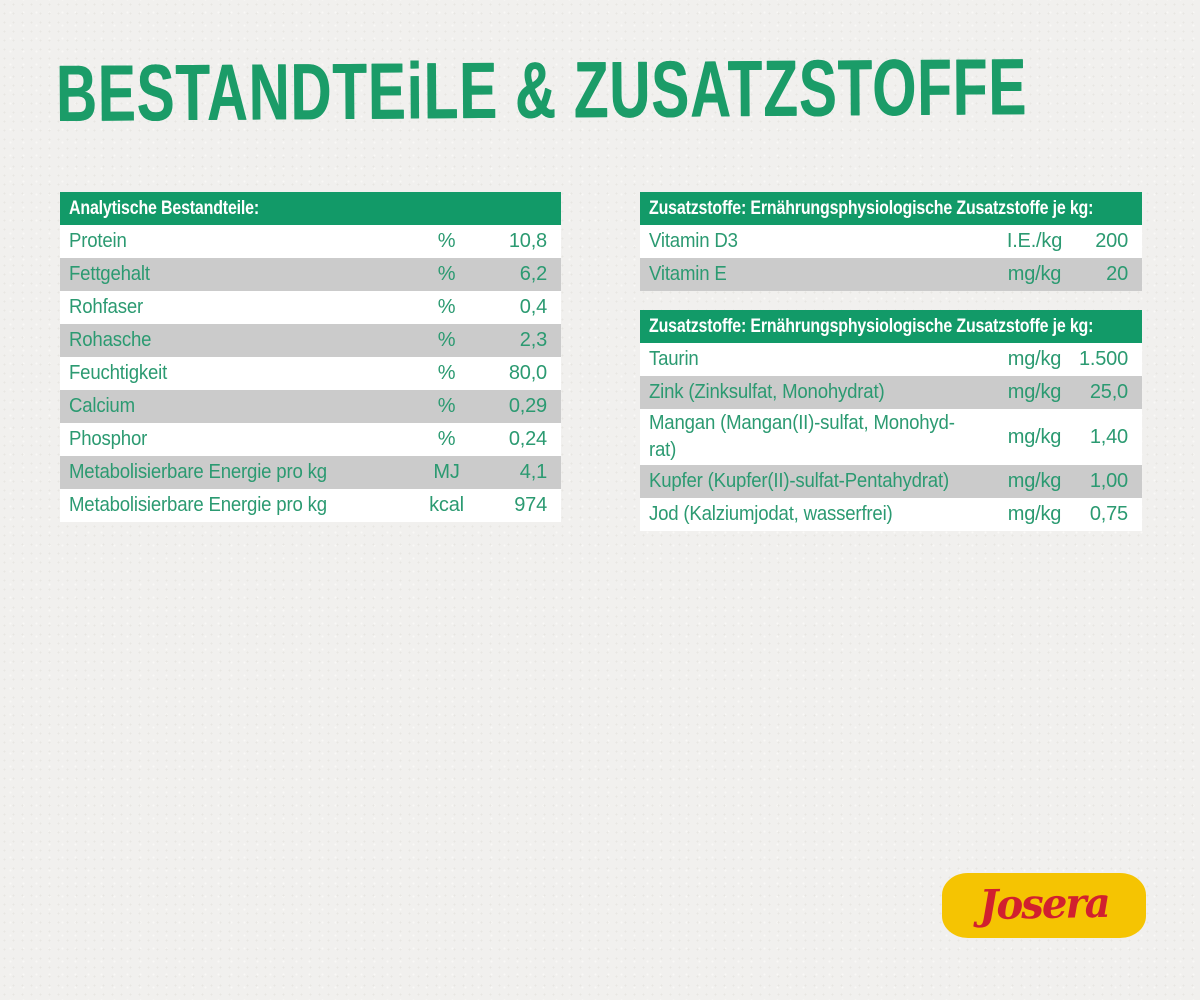 The image size is (1200, 1000). What do you see at coordinates (891, 359) in the screenshot?
I see `table-row: Taurin mg/kg 1.500` at bounding box center [891, 359].